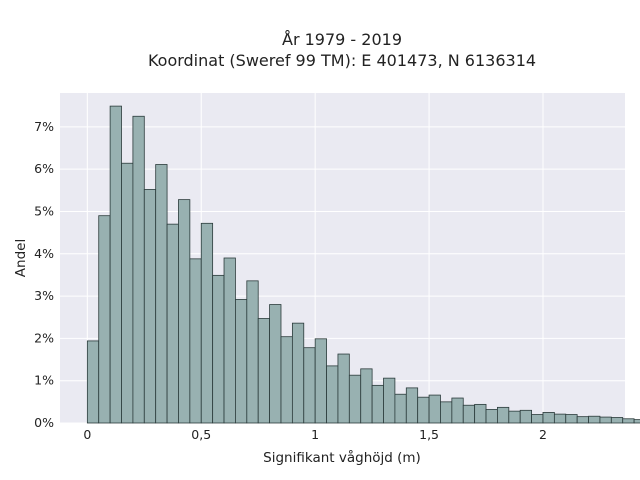  I want to click on y-tick-label: 0%, so click(44, 422).